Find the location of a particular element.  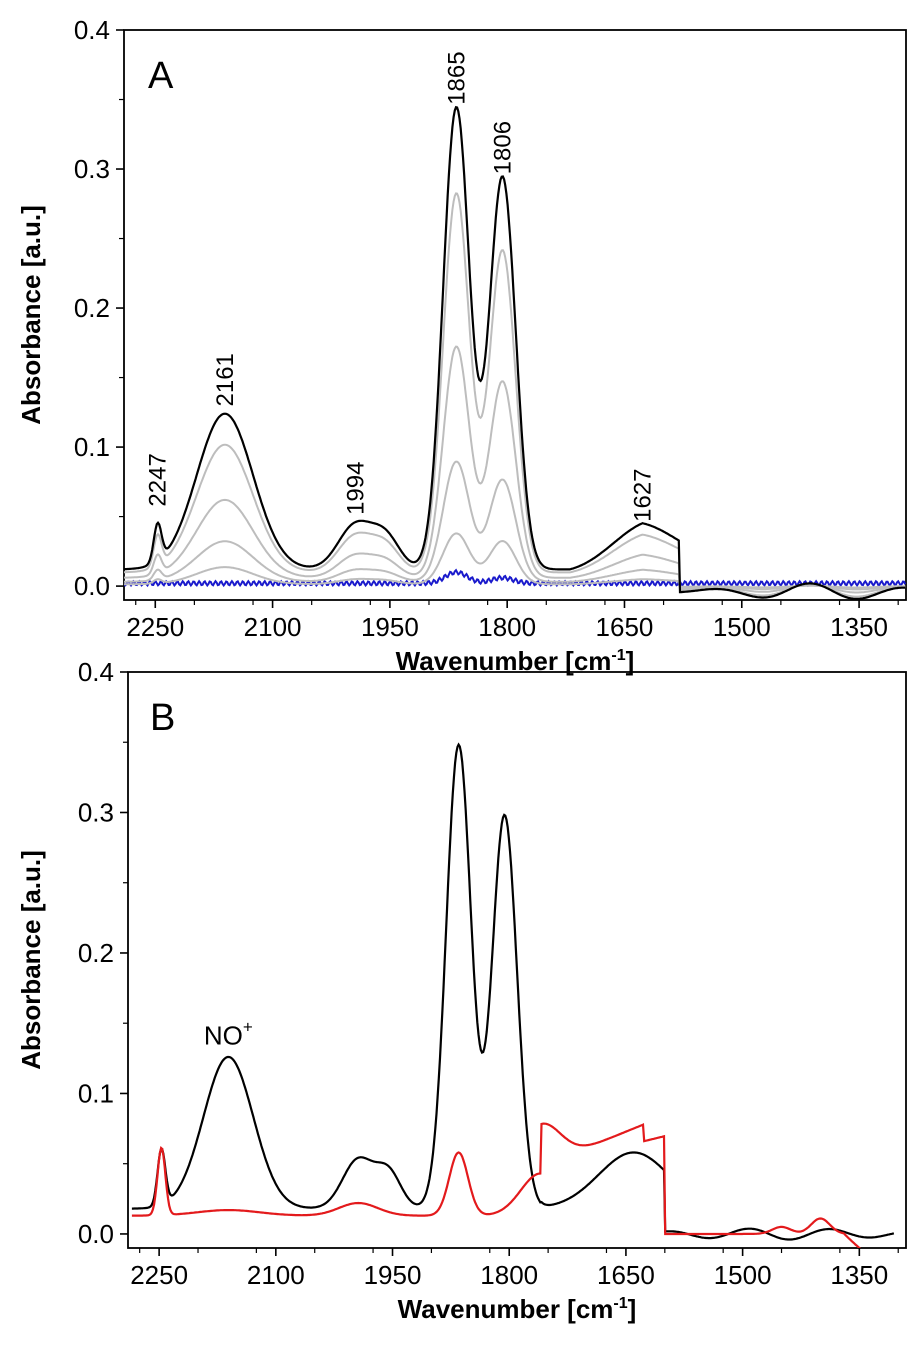

peak-label-1994: 1994 is located at coordinates (355, 488).